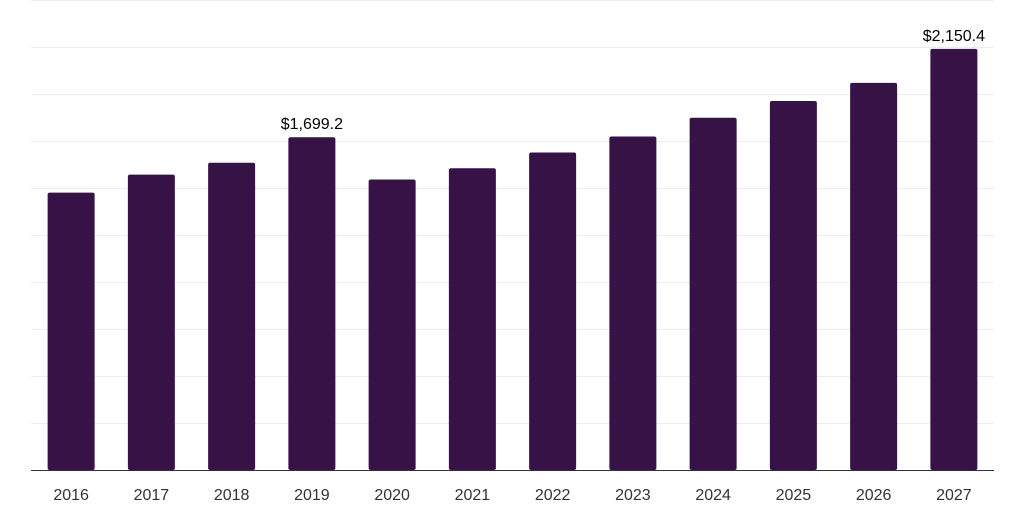 Image resolution: width=1024 pixels, height=512 pixels. Describe the element at coordinates (633, 80) in the screenshot. I see `data-labels: $1,699.2 $2,150.4` at that location.